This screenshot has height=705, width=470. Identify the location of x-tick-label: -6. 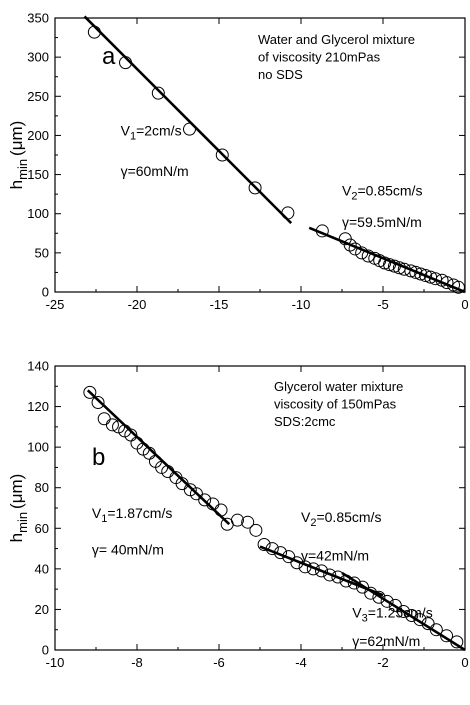
(219, 662).